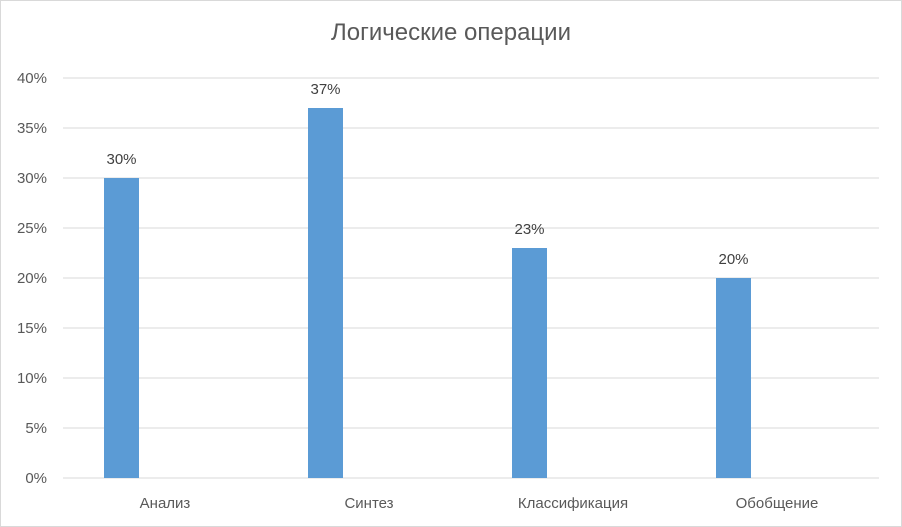 Image resolution: width=902 pixels, height=527 pixels. Describe the element at coordinates (32, 228) in the screenshot. I see `y-tick-label: 25%` at that location.